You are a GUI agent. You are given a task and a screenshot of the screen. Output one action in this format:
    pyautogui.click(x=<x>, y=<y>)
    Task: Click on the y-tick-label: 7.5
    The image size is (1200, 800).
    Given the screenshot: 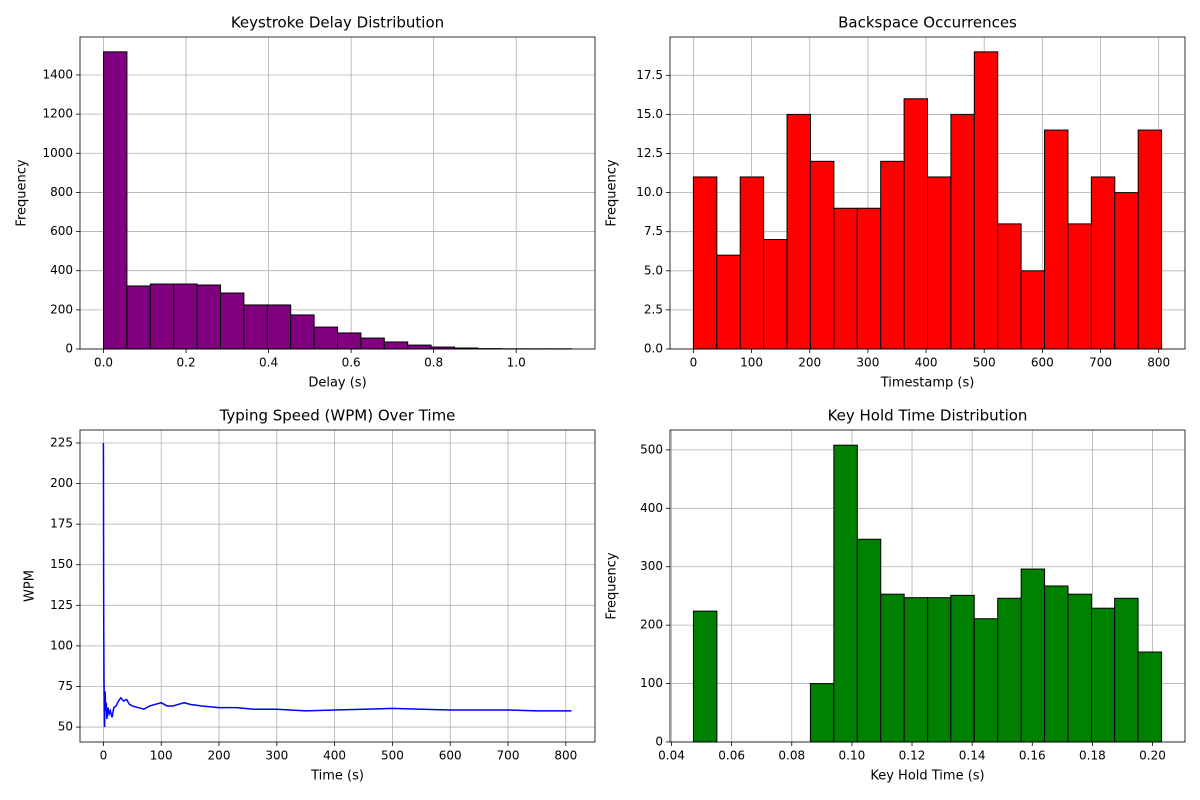 What is the action you would take?
    pyautogui.click(x=653, y=231)
    